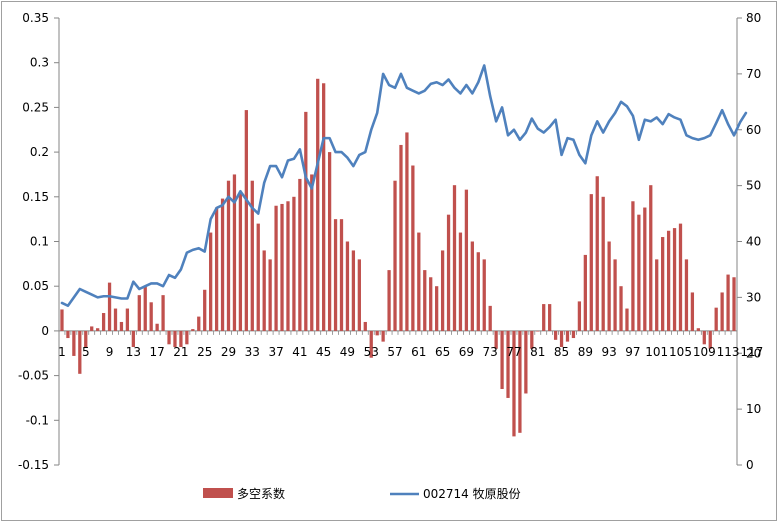  What do you see at coordinates (632, 352) in the screenshot?
I see `x-axis-tick-label: 97` at bounding box center [632, 352].